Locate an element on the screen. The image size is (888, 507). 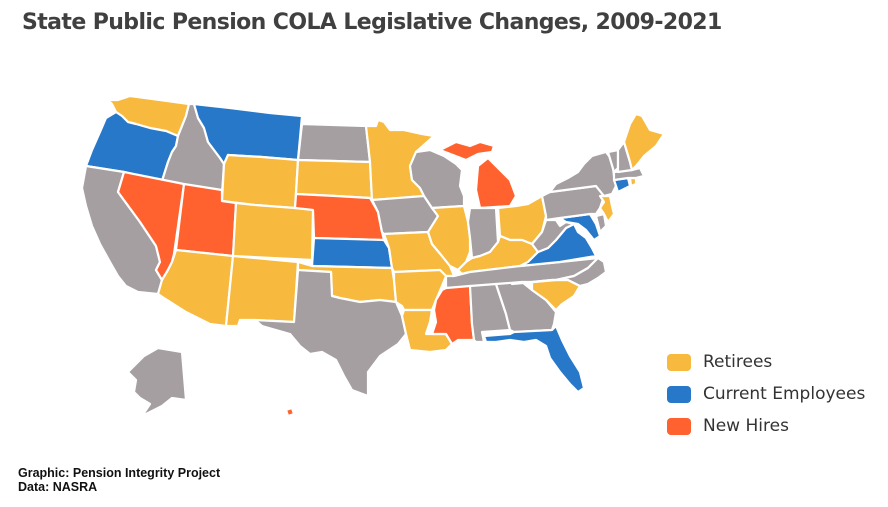
legend-item-retirees: Retirees is located at coordinates (766, 362).